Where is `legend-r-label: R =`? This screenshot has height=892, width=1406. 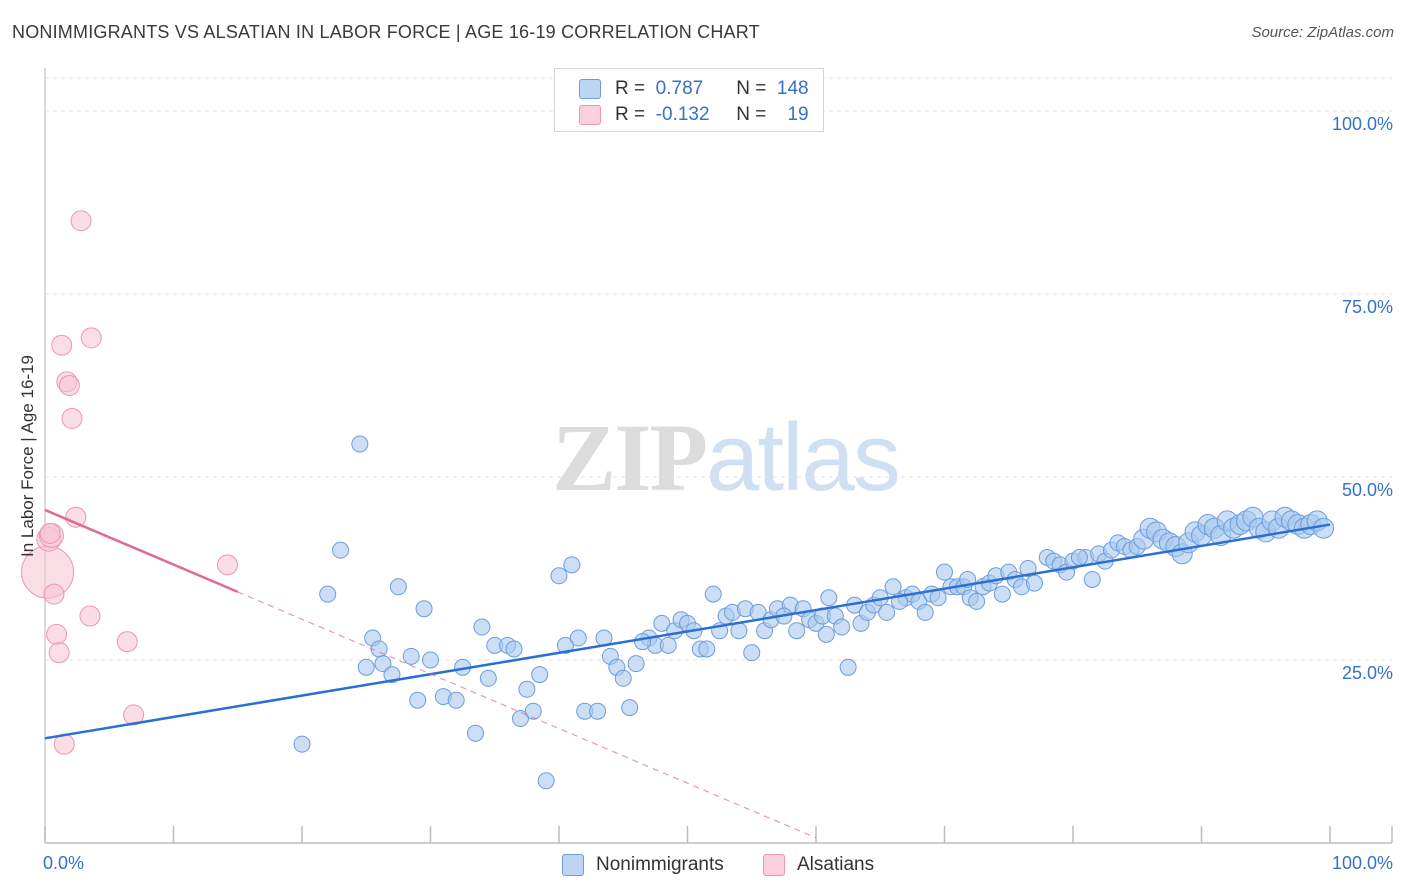 legend-r-label: R = is located at coordinates (630, 88).